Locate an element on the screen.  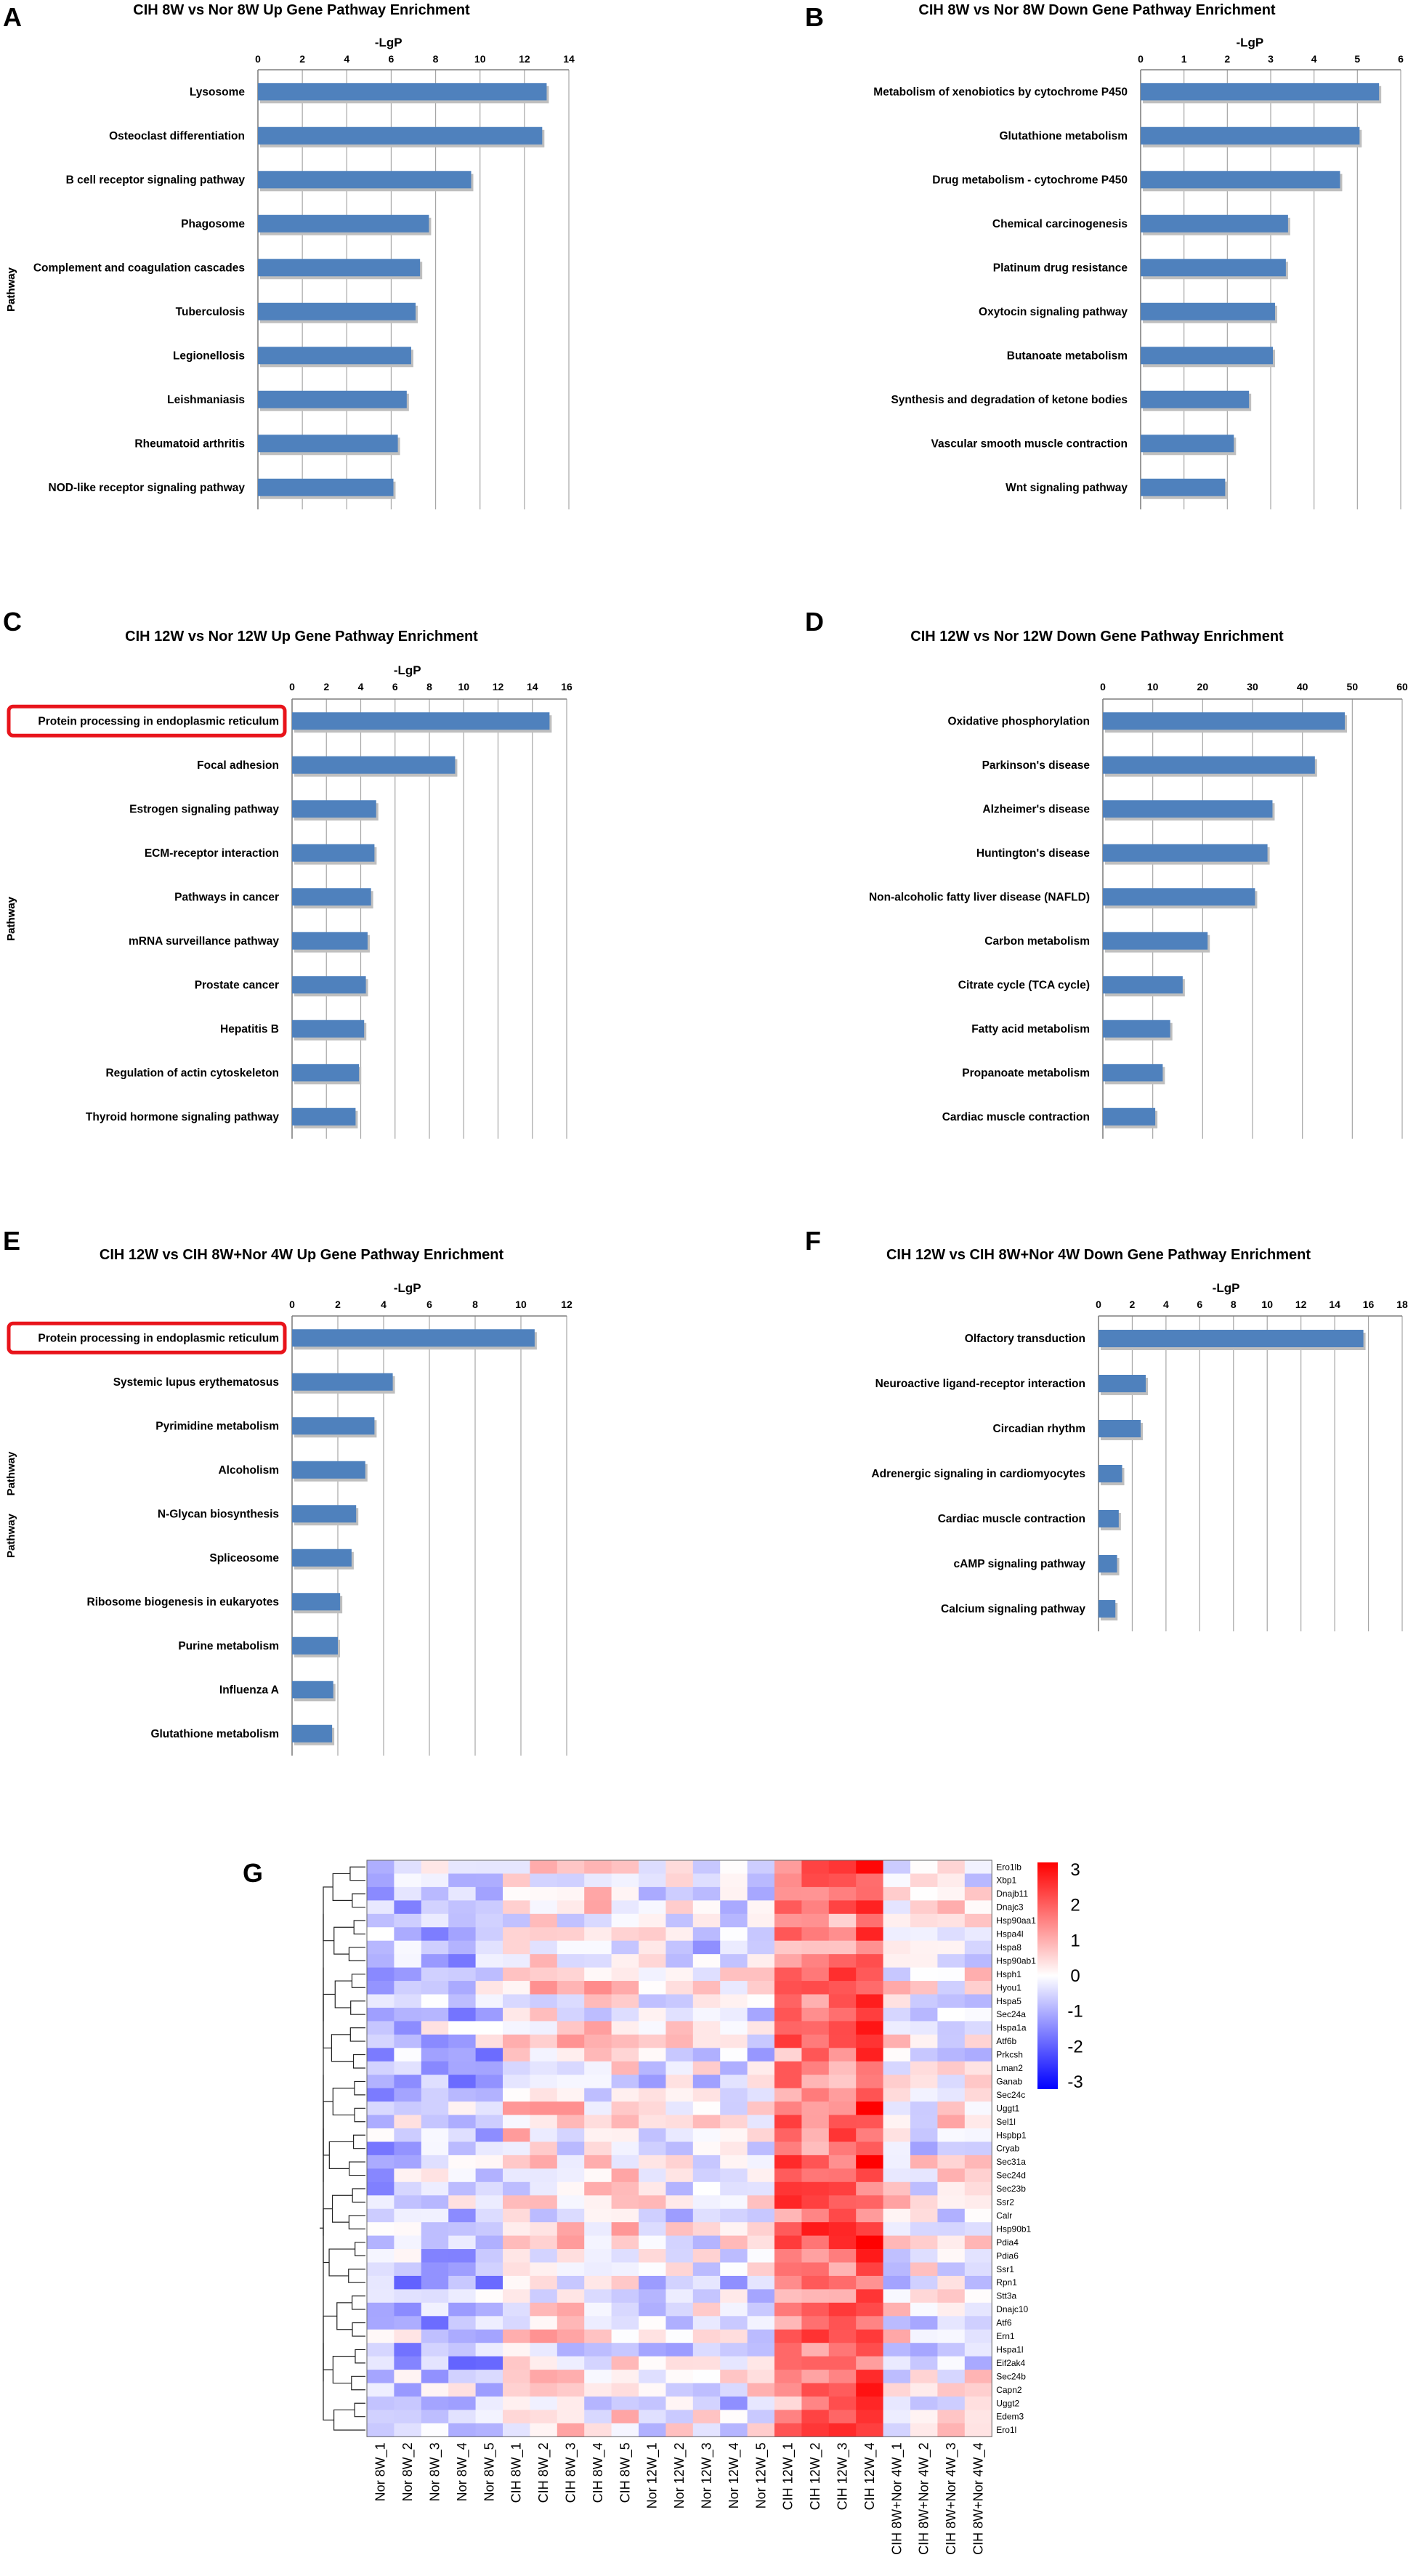
sample-label: Nor 12W_4 is located at coordinates (734, 2475).